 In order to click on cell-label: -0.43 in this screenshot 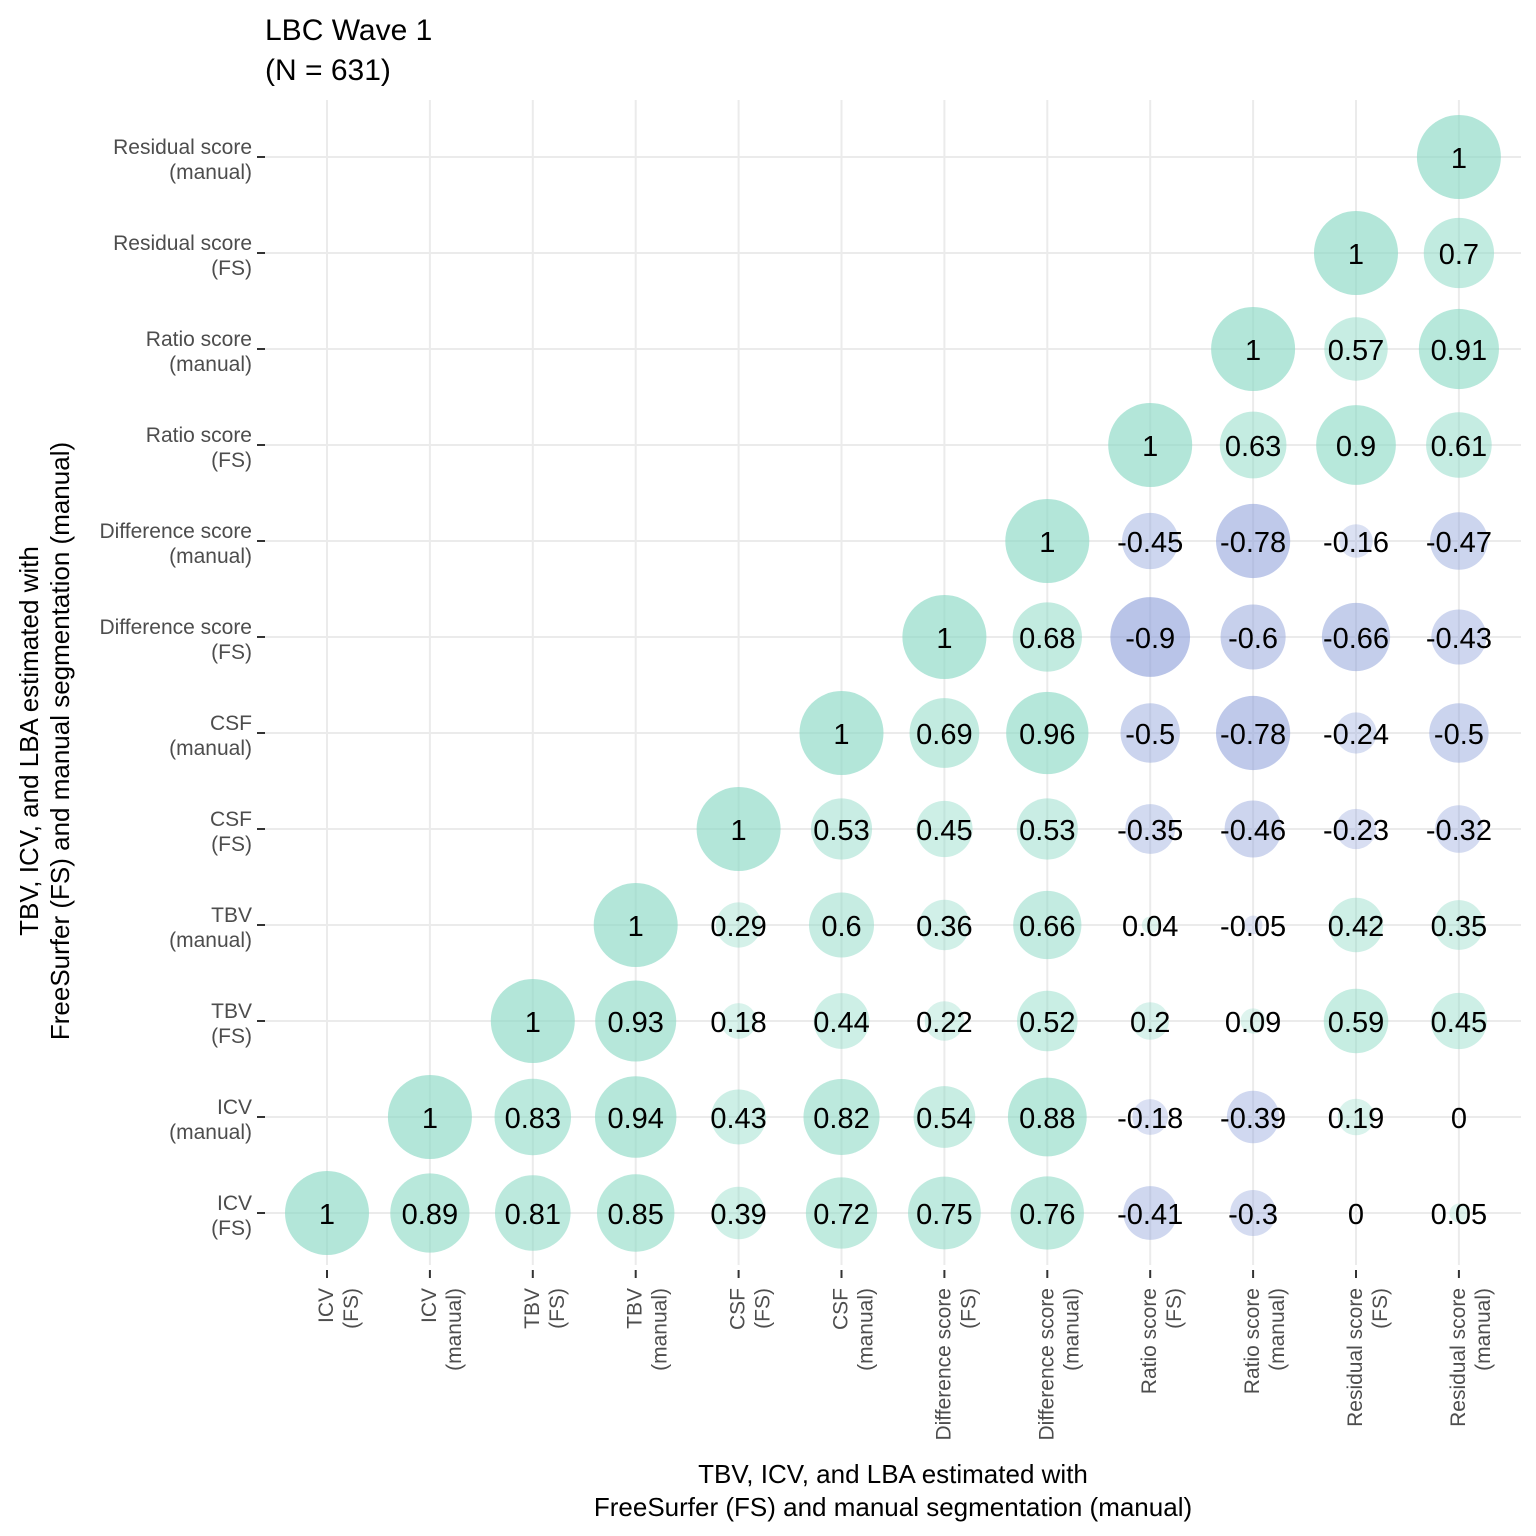, I will do `click(1459, 639)`.